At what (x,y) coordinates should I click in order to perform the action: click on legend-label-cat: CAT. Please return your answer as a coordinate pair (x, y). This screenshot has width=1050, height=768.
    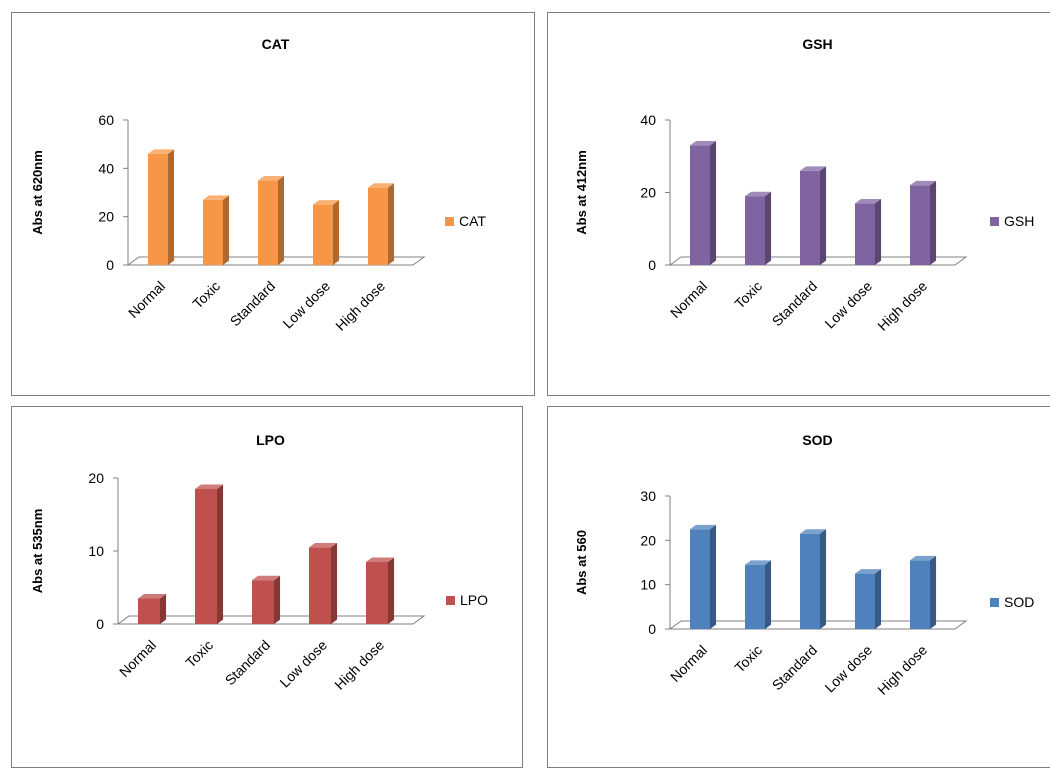
    Looking at the image, I should click on (472, 221).